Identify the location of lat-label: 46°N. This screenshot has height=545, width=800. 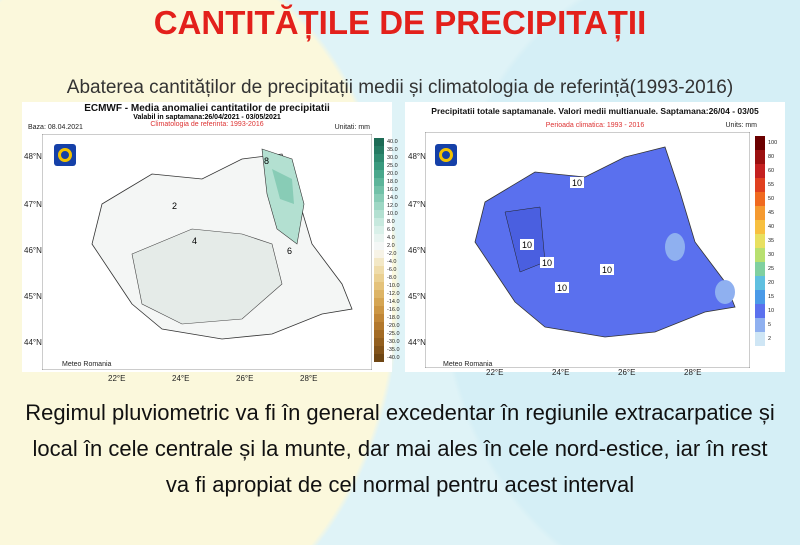
(33, 250).